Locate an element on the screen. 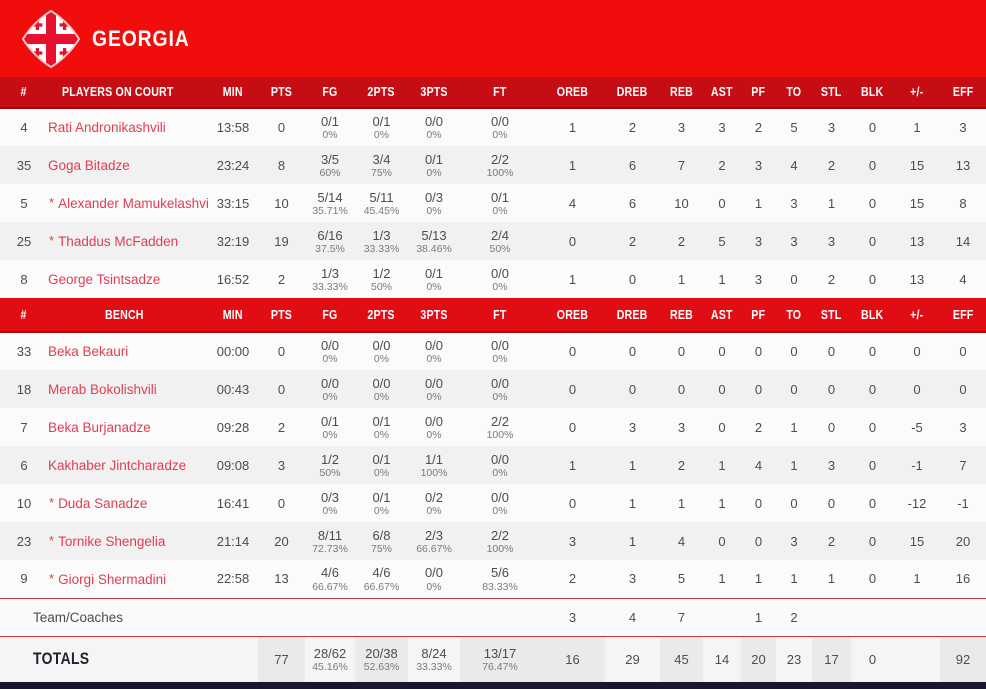 The height and width of the screenshot is (689, 986). fg-made-attempted: 8/11 is located at coordinates (330, 535).